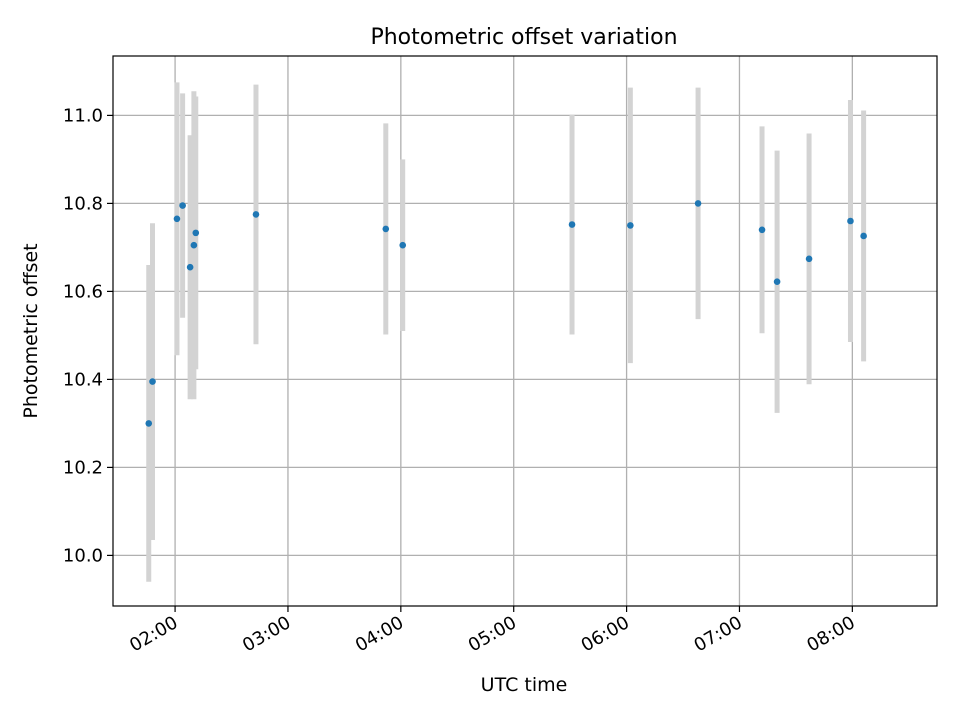 The image size is (960, 720). What do you see at coordinates (83, 467) in the screenshot?
I see `y-tick-label: 10.2` at bounding box center [83, 467].